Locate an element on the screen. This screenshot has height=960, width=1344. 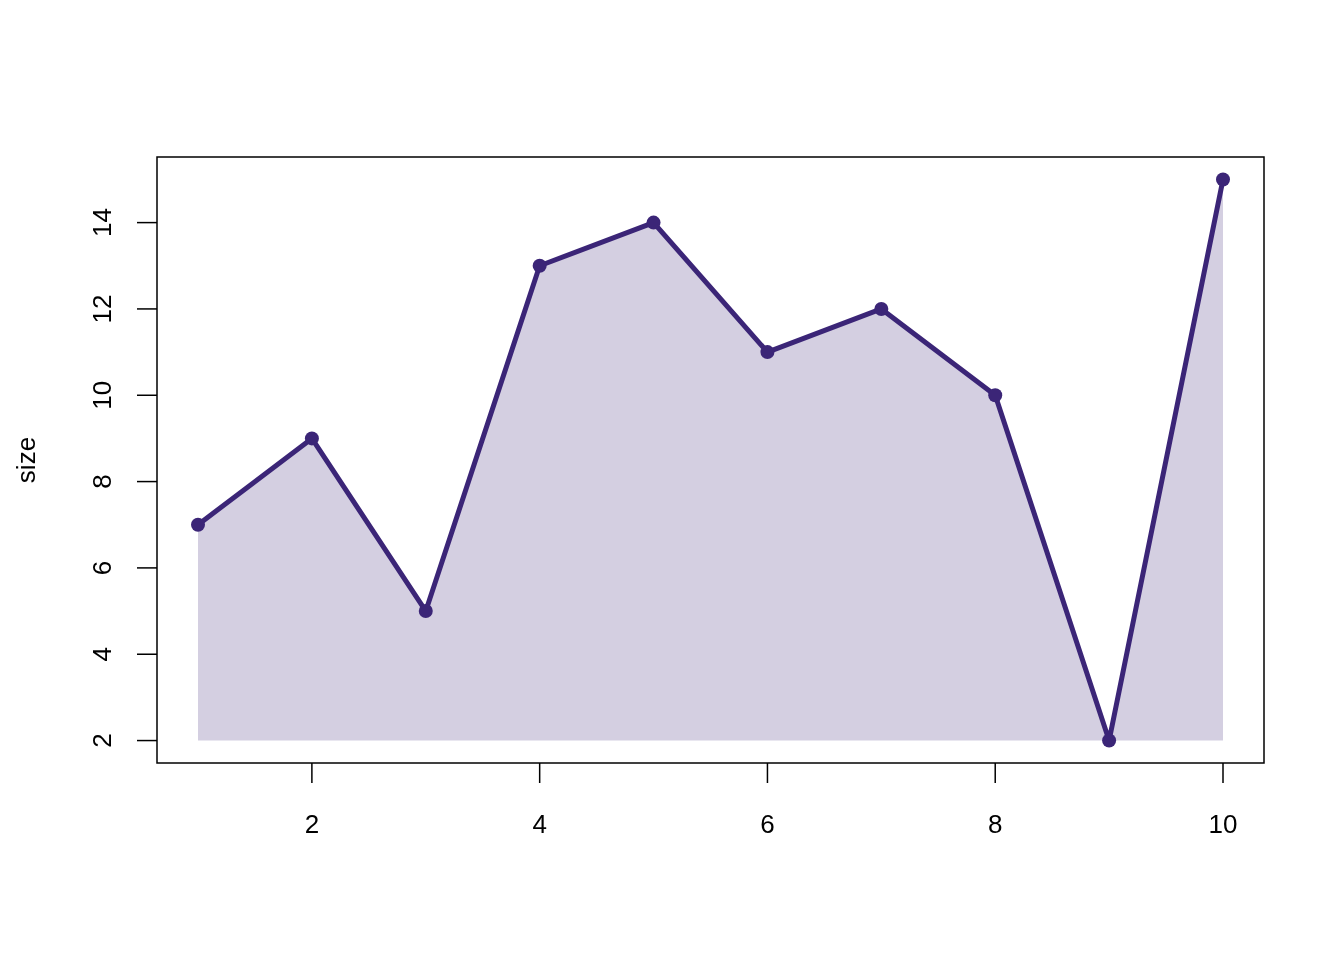
x-tick-label: 8 is located at coordinates (995, 824).